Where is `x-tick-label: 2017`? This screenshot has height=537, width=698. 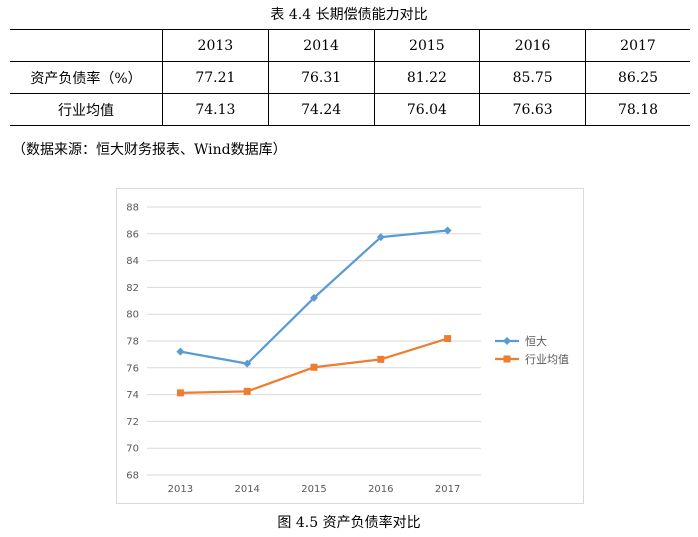
x-tick-label: 2017 is located at coordinates (447, 489).